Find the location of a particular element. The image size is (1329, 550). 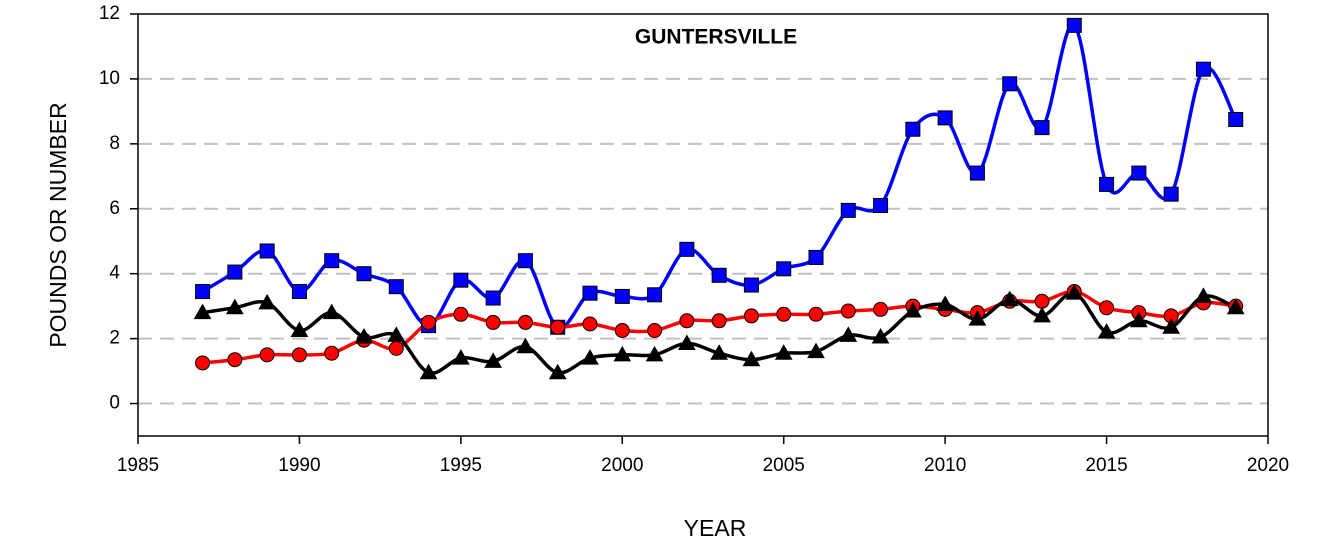

y-tick-label: 12 is located at coordinates (109, 13).